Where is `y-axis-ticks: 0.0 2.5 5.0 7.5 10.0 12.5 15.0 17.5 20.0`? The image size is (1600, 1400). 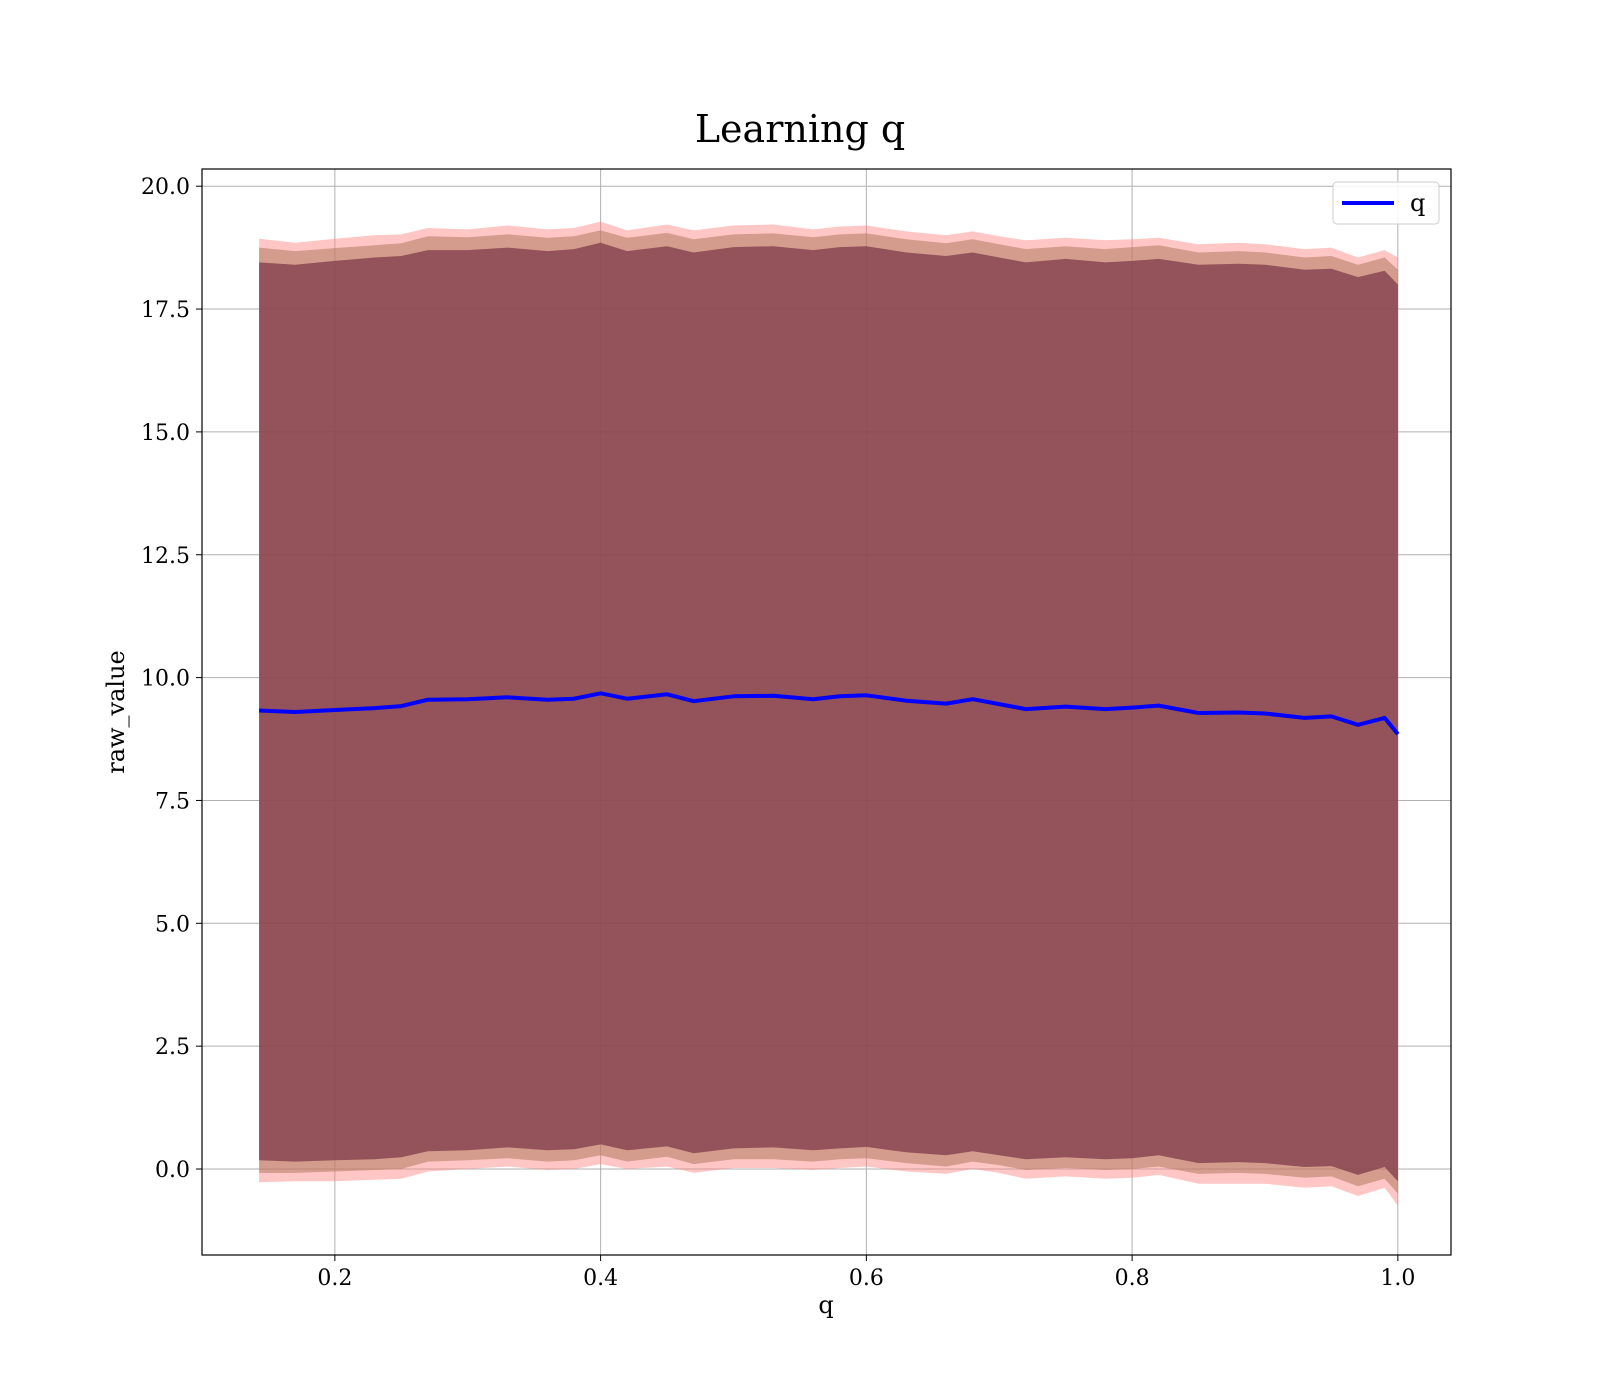 y-axis-ticks: 0.0 2.5 5.0 7.5 10.0 12.5 15.0 17.5 20.0 is located at coordinates (171, 679).